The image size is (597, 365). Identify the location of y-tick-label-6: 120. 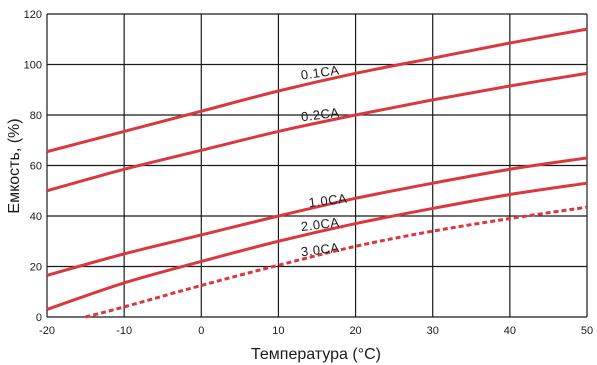
(33, 15).